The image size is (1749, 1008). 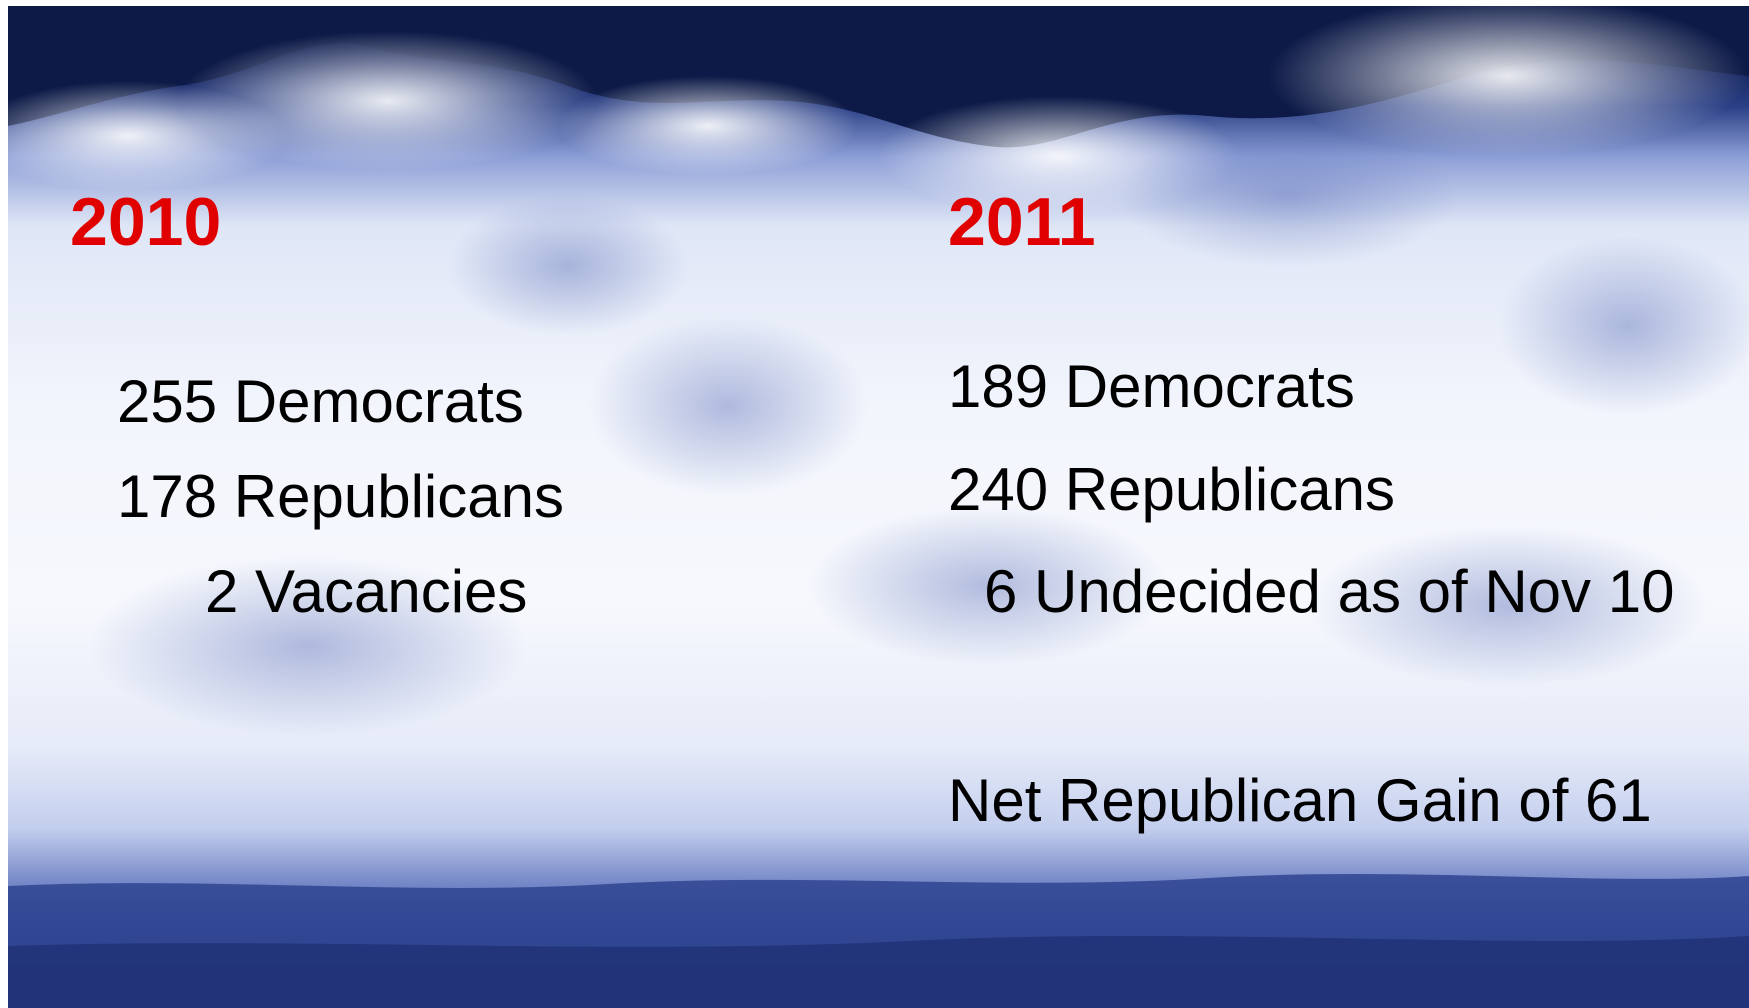 What do you see at coordinates (146, 222) in the screenshot?
I see `year-2010-heading: 2010` at bounding box center [146, 222].